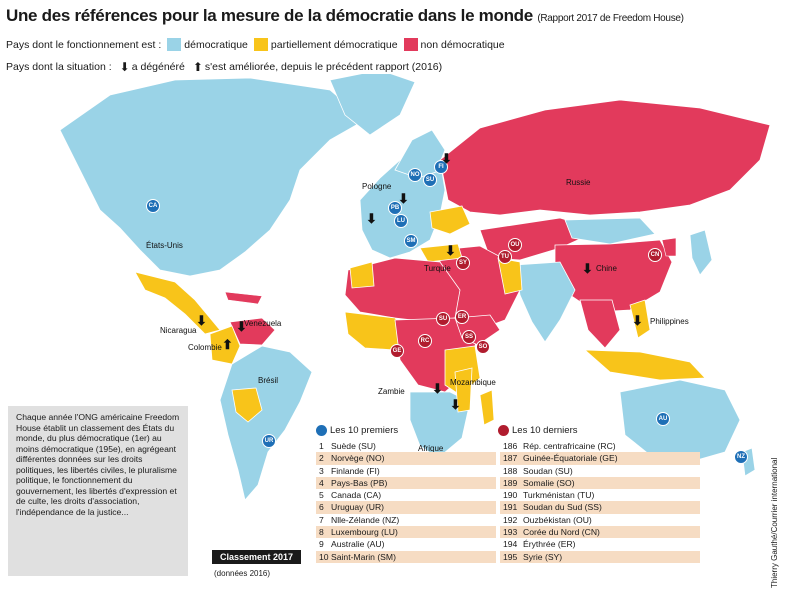  What do you see at coordinates (406, 532) in the screenshot?
I see `top10-item: 8 Luxembourg (LU)` at bounding box center [406, 532].